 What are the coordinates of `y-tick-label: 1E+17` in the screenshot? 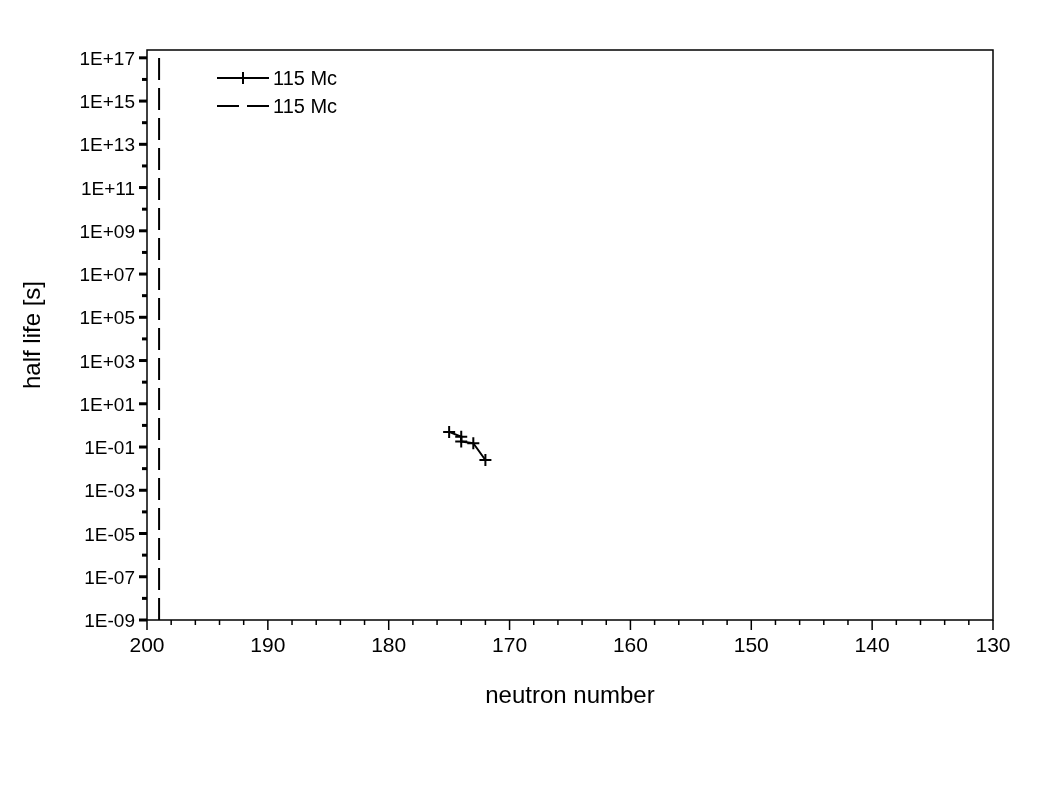 It's located at (107, 58).